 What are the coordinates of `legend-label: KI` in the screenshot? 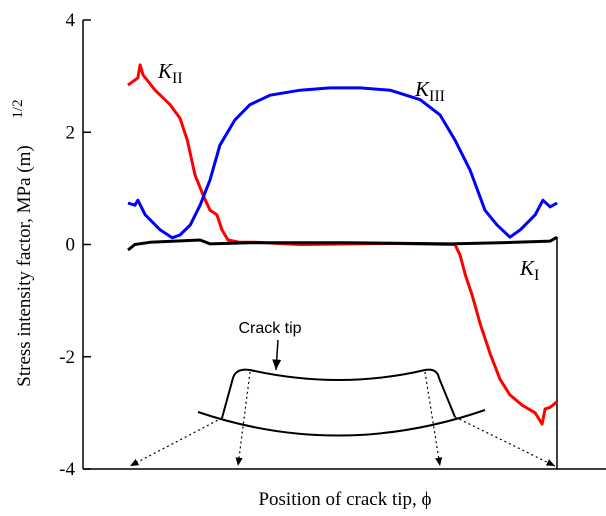 It's located at (529, 270).